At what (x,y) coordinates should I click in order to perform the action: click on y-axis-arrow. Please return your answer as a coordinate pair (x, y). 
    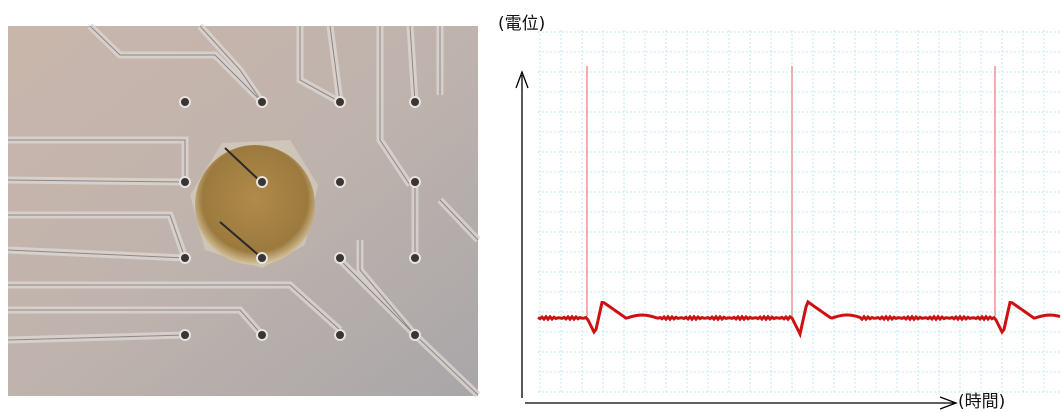
    Looking at the image, I should click on (522, 79).